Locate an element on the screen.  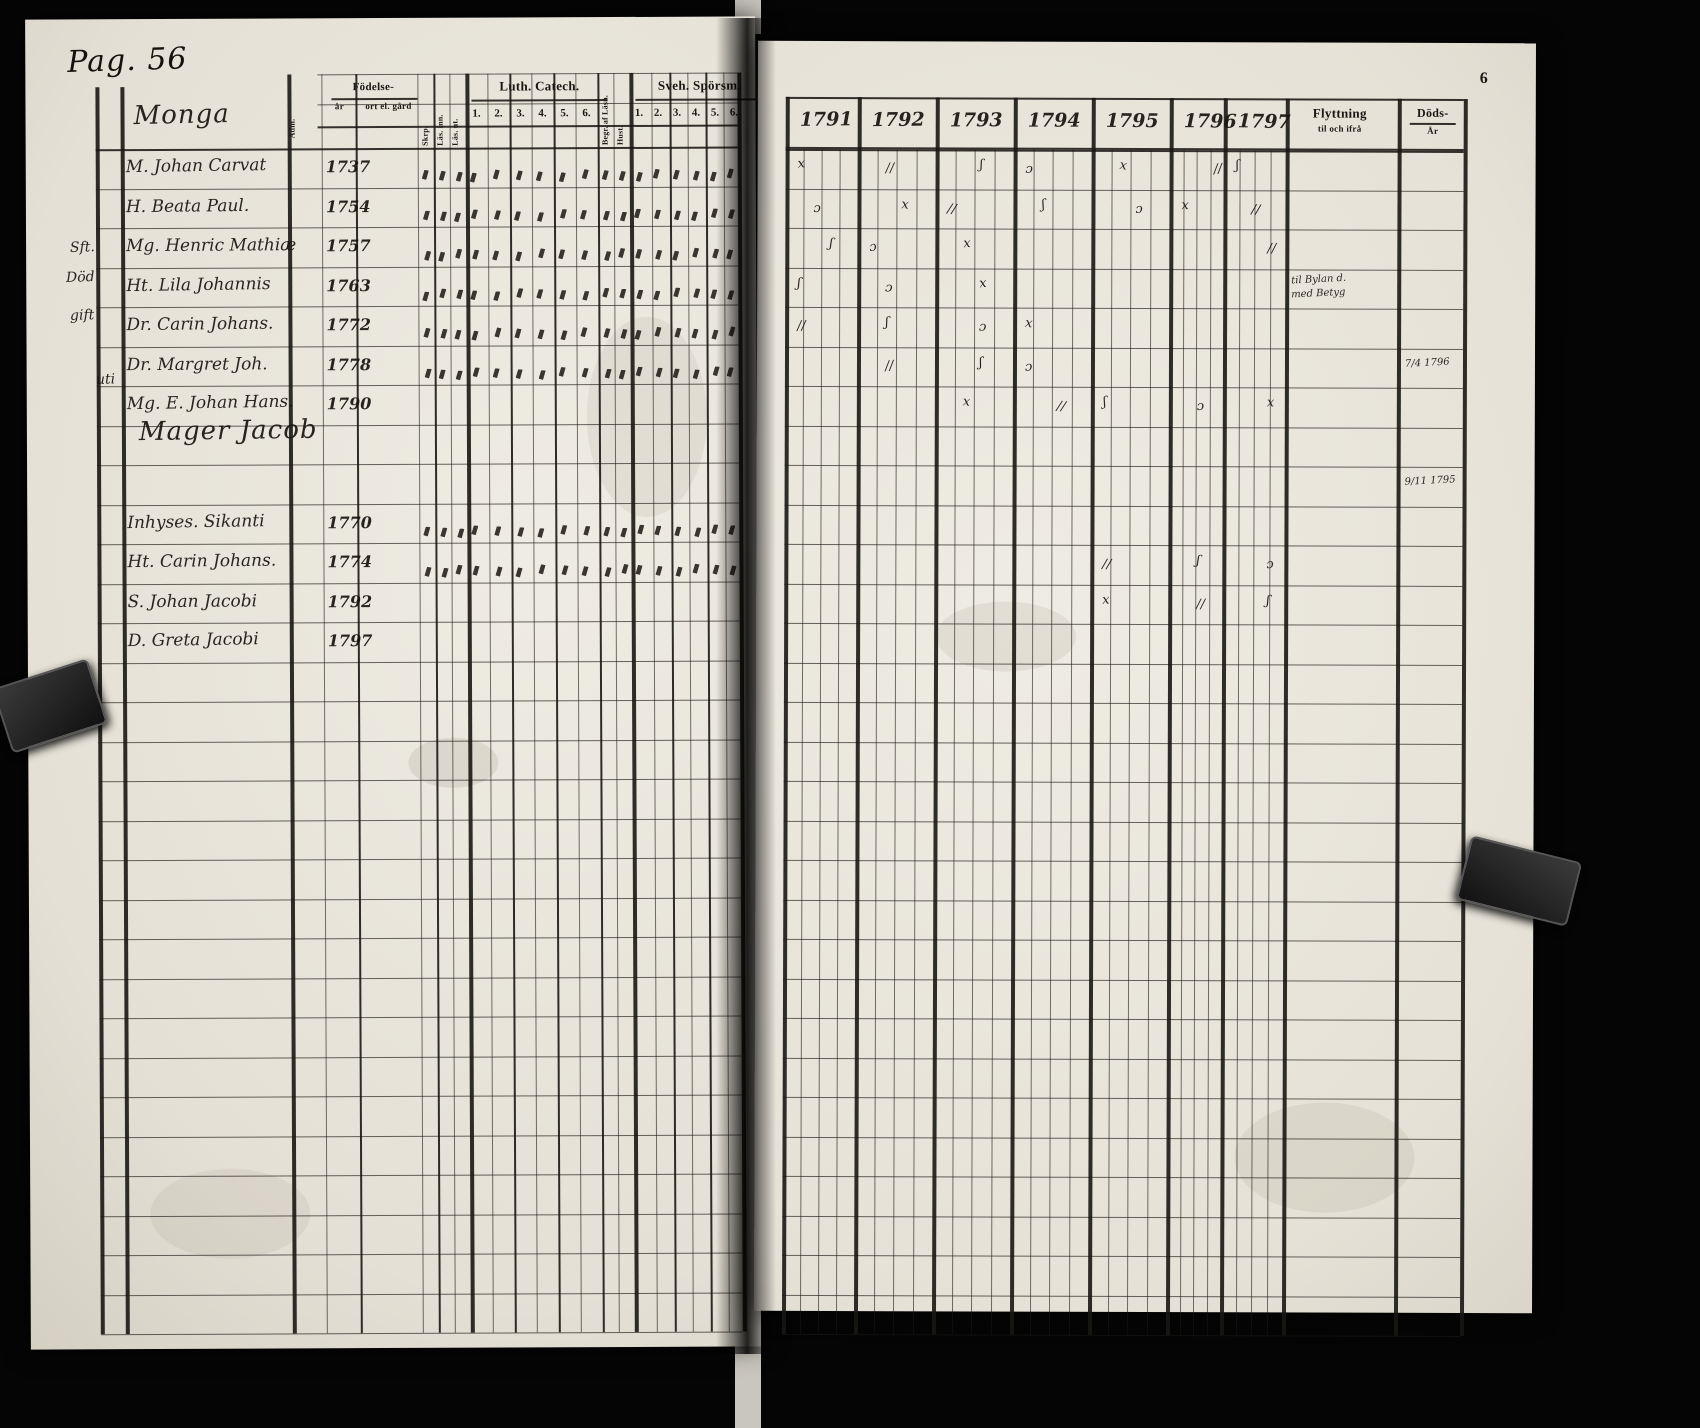
right-page-annotations: til Bylan d. med Betyg 7/4 1796 9/11 1795 is located at coordinates (1147, 264).